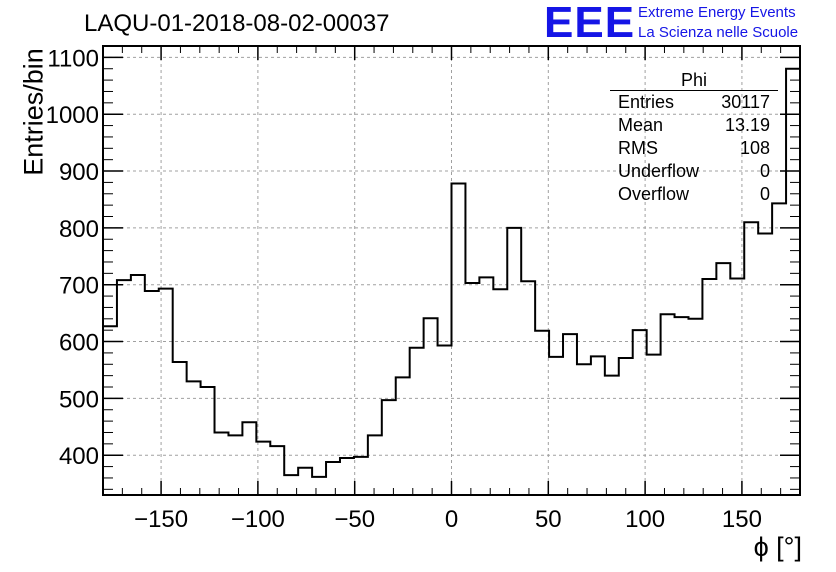  I want to click on y-tick-label: 600, so click(79, 343).